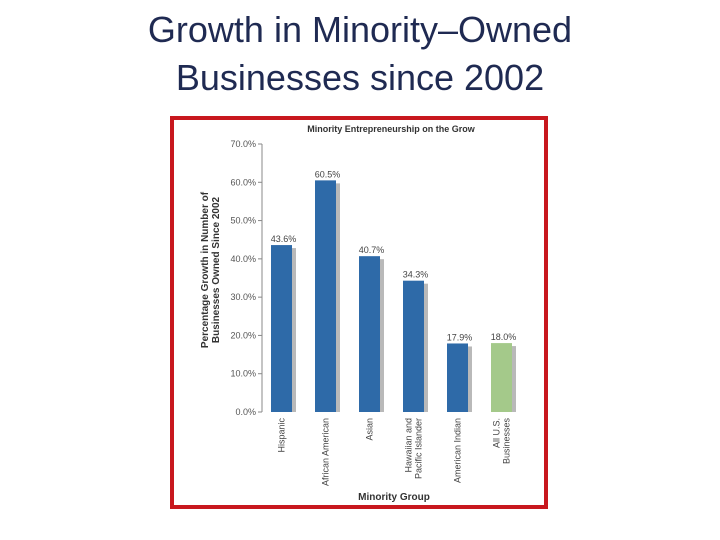 This screenshot has width=720, height=540. What do you see at coordinates (243, 182) in the screenshot?
I see `y-tick-label: 60.0%` at bounding box center [243, 182].